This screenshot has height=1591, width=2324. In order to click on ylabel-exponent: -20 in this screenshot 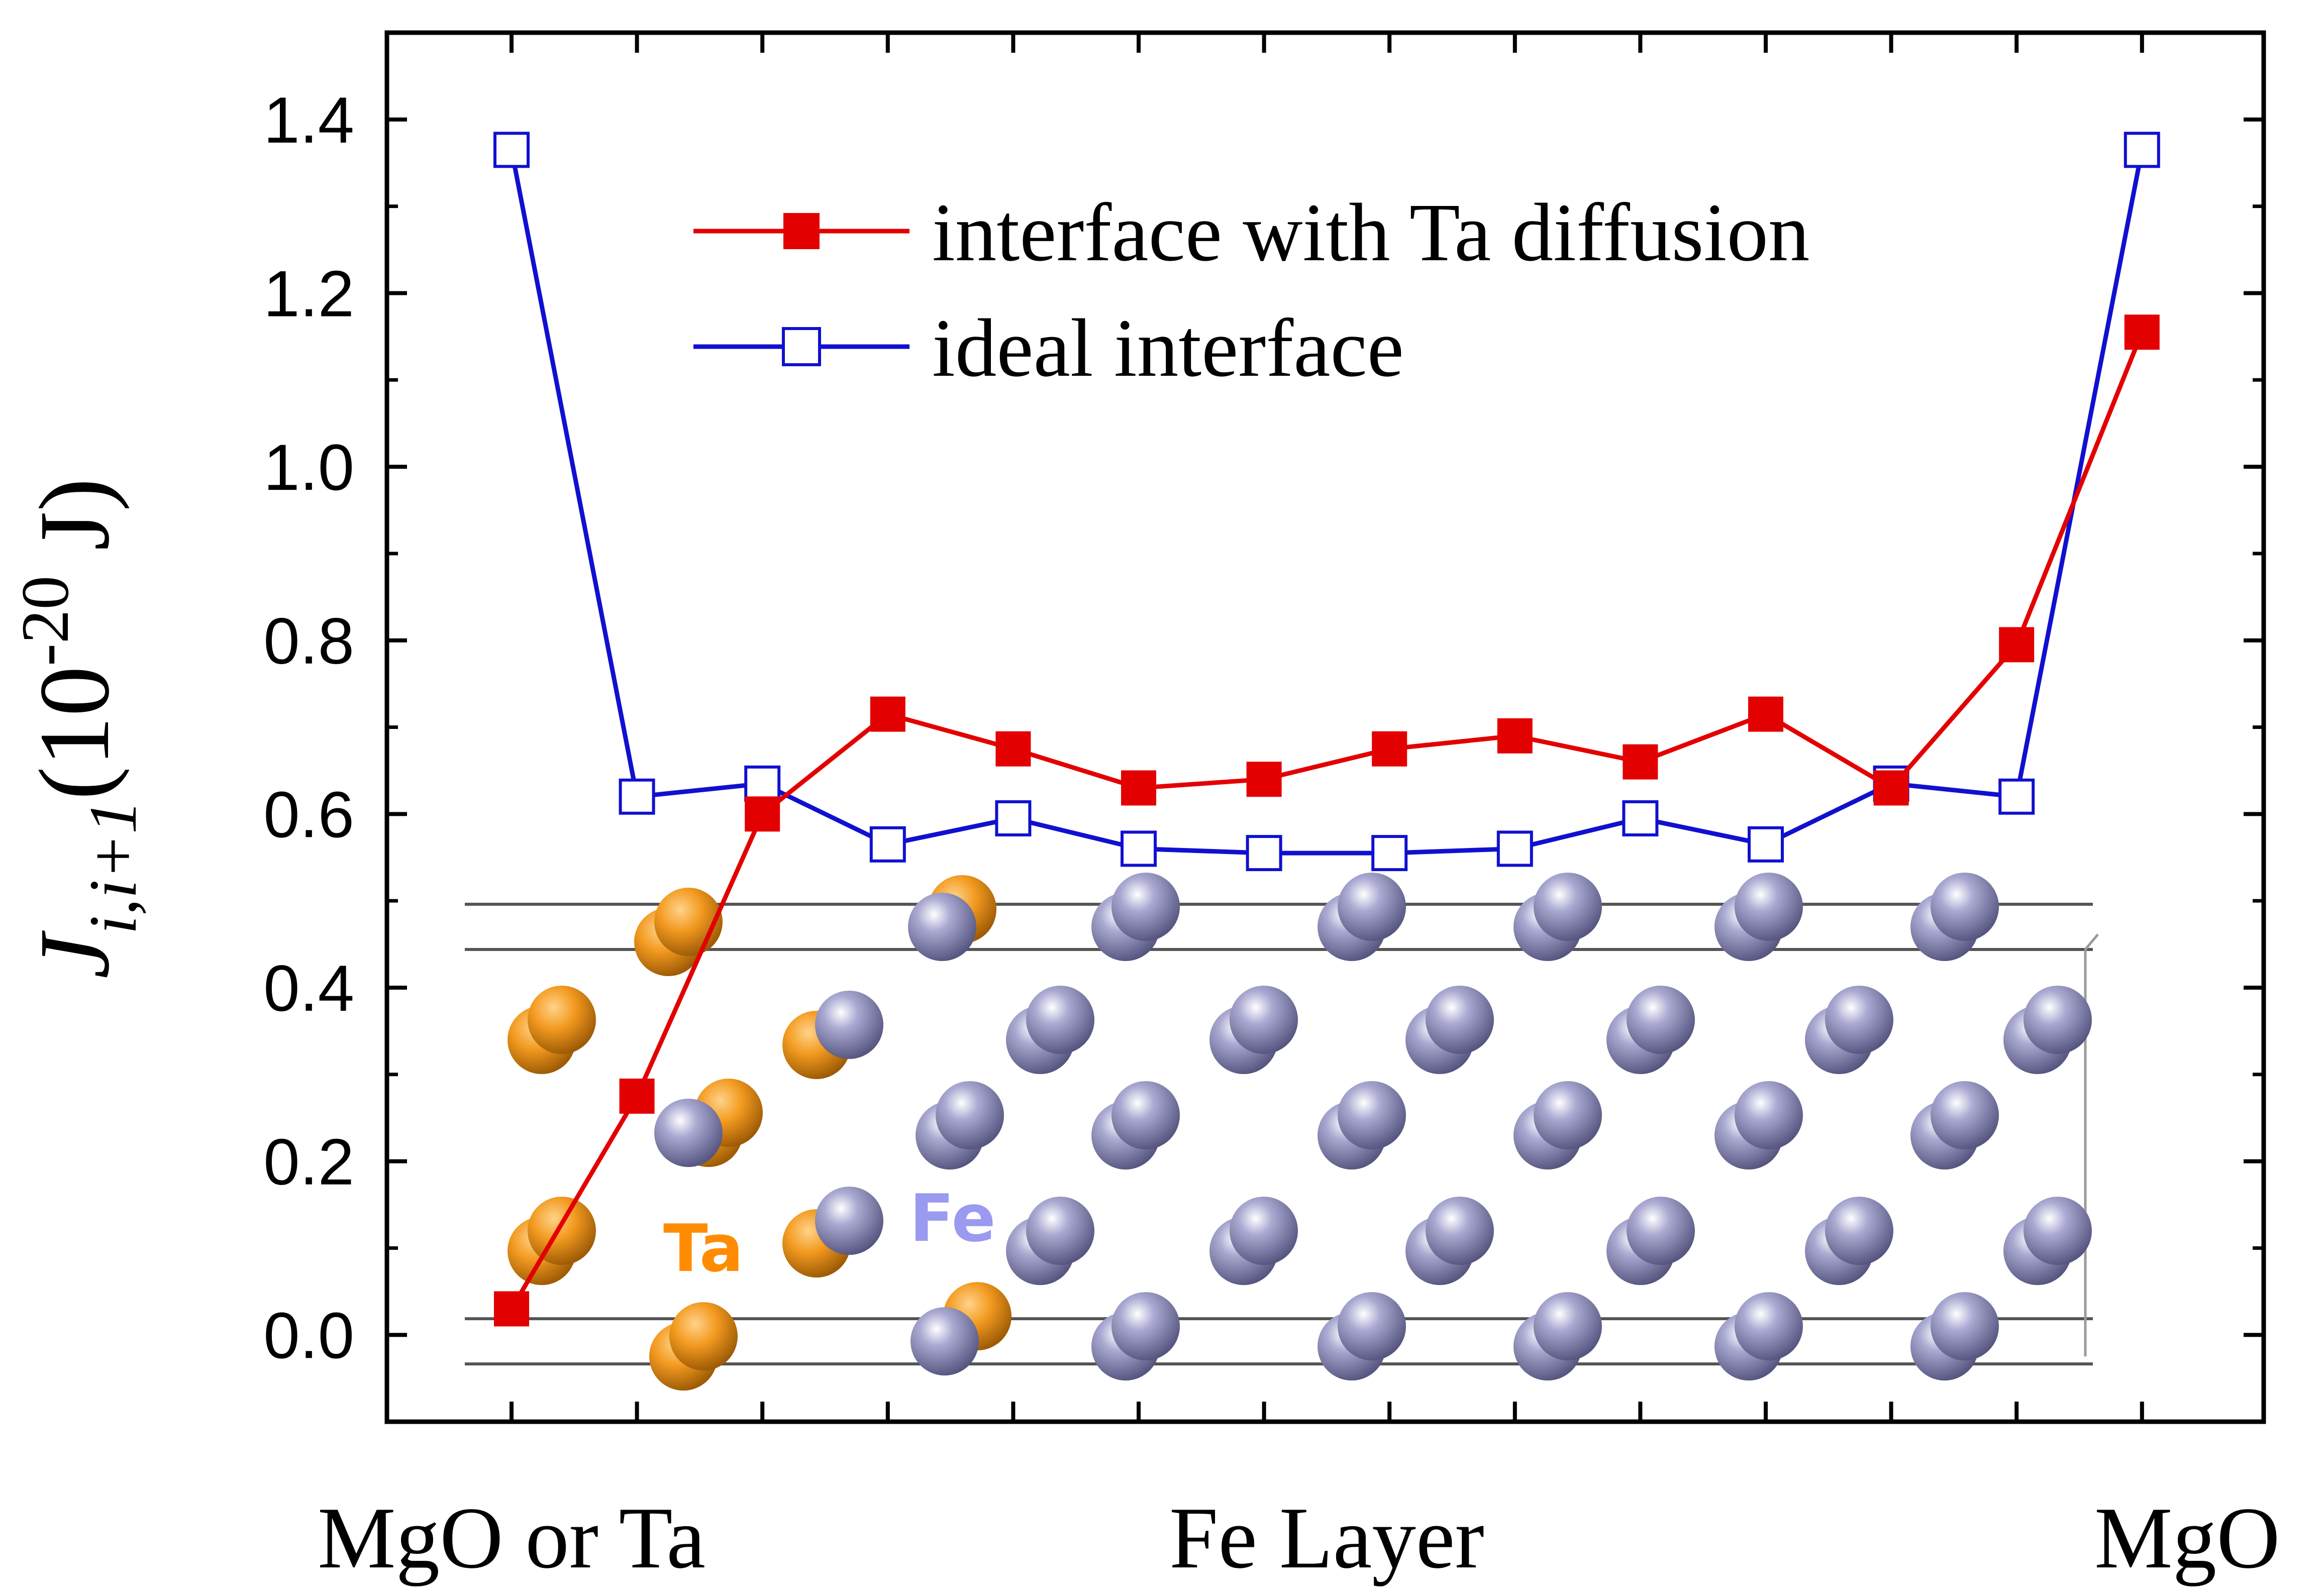, I will do `click(46, 621)`.